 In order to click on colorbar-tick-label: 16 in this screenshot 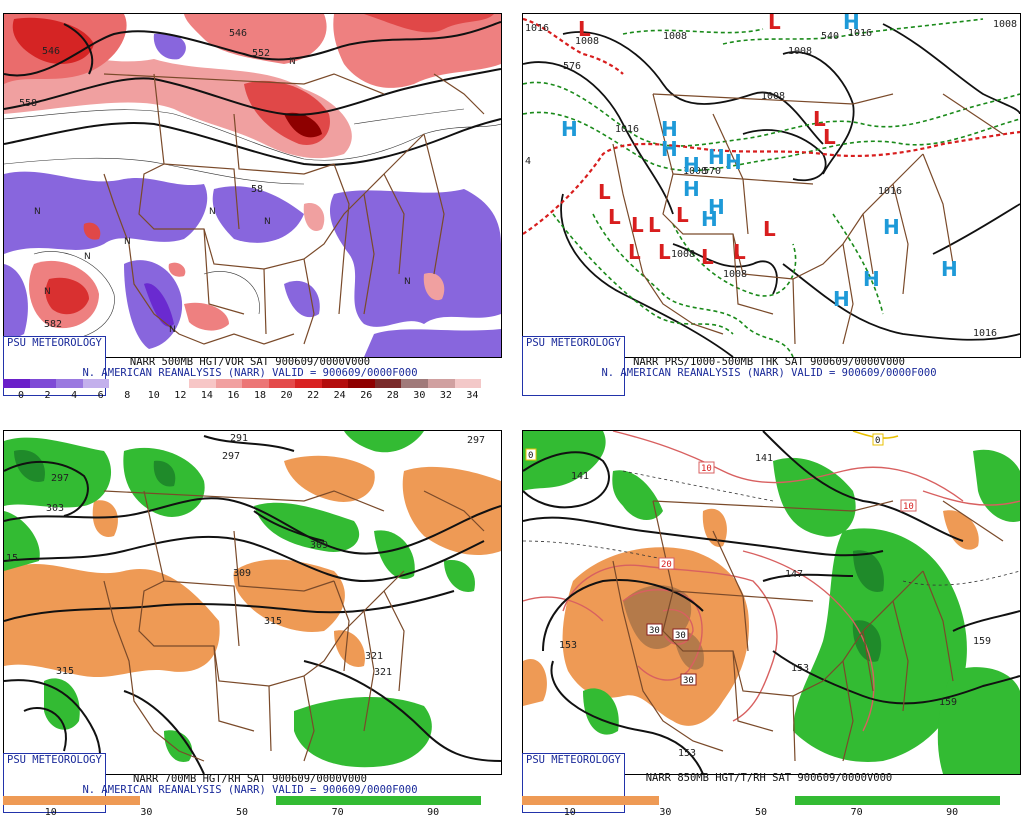, I will do `click(233, 395)`.